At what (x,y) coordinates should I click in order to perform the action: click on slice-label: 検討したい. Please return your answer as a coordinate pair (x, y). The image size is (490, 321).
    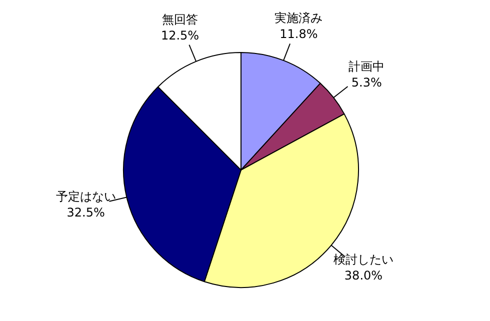
    Looking at the image, I should click on (363, 259).